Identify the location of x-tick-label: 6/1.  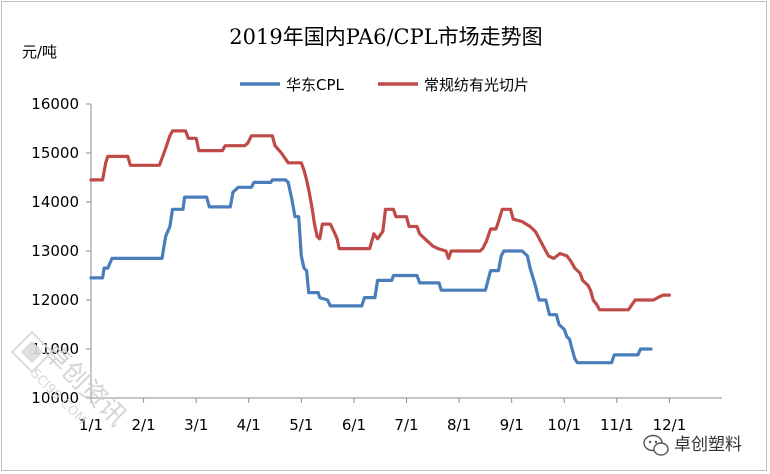
(354, 425).